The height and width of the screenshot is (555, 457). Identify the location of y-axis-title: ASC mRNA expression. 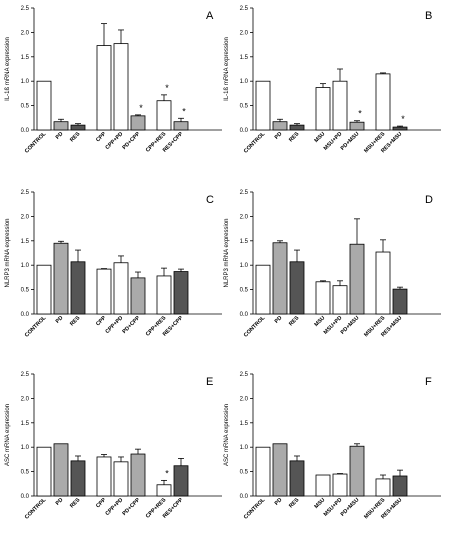
(227, 435).